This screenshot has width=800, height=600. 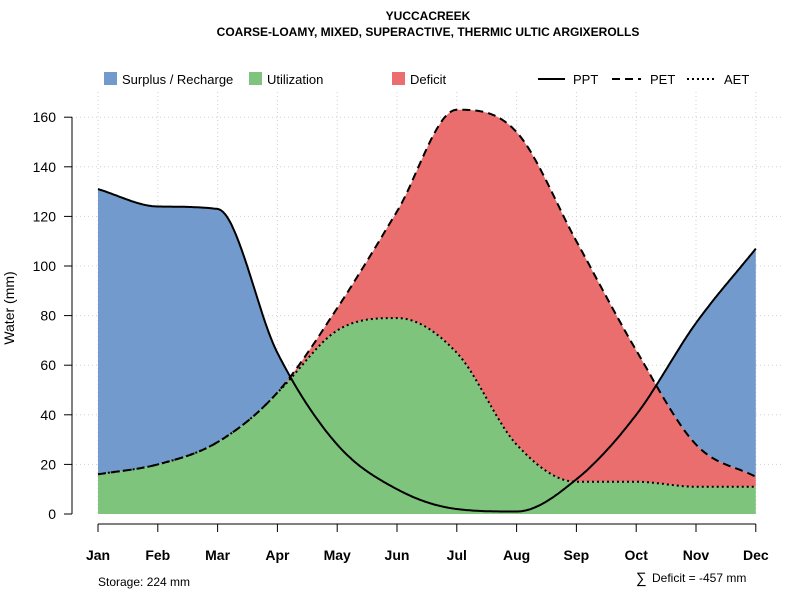 What do you see at coordinates (516, 555) in the screenshot?
I see `x-tick-label-aug: Aug` at bounding box center [516, 555].